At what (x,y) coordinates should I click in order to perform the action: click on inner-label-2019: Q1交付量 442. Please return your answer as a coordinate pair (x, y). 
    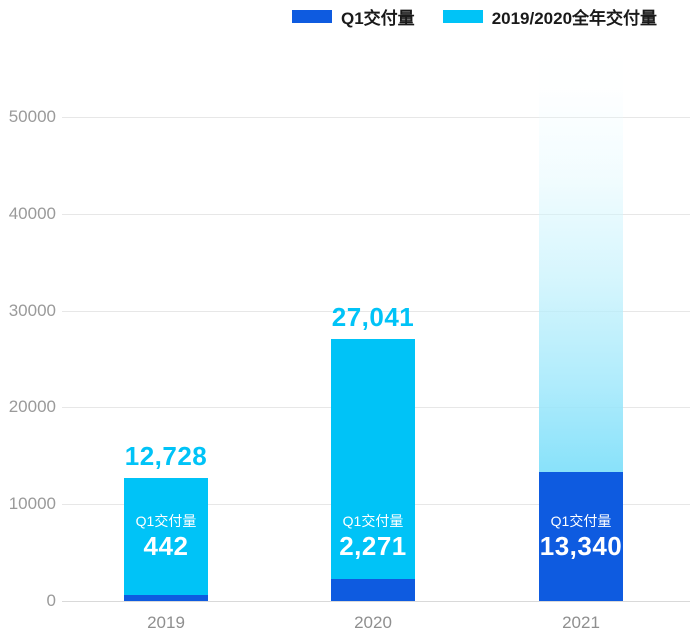
    Looking at the image, I should click on (166, 536).